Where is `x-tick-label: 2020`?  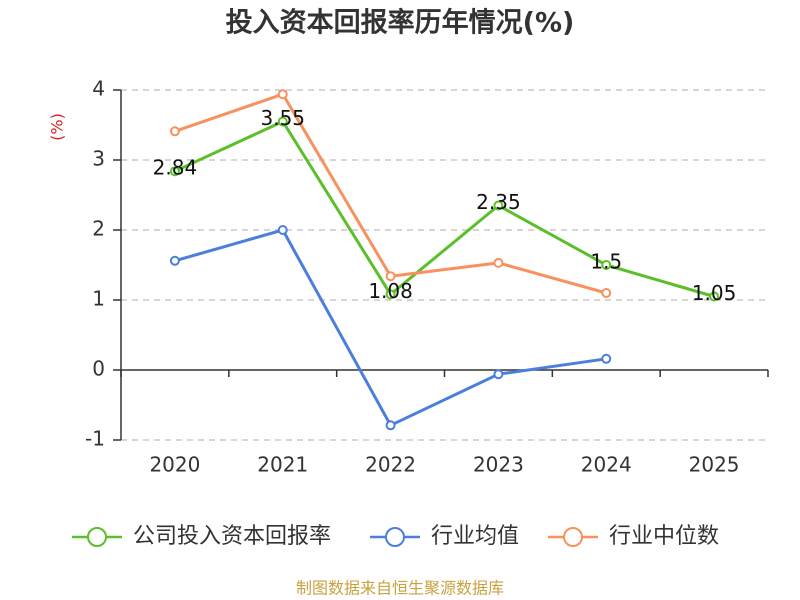
x-tick-label: 2020 is located at coordinates (174, 465).